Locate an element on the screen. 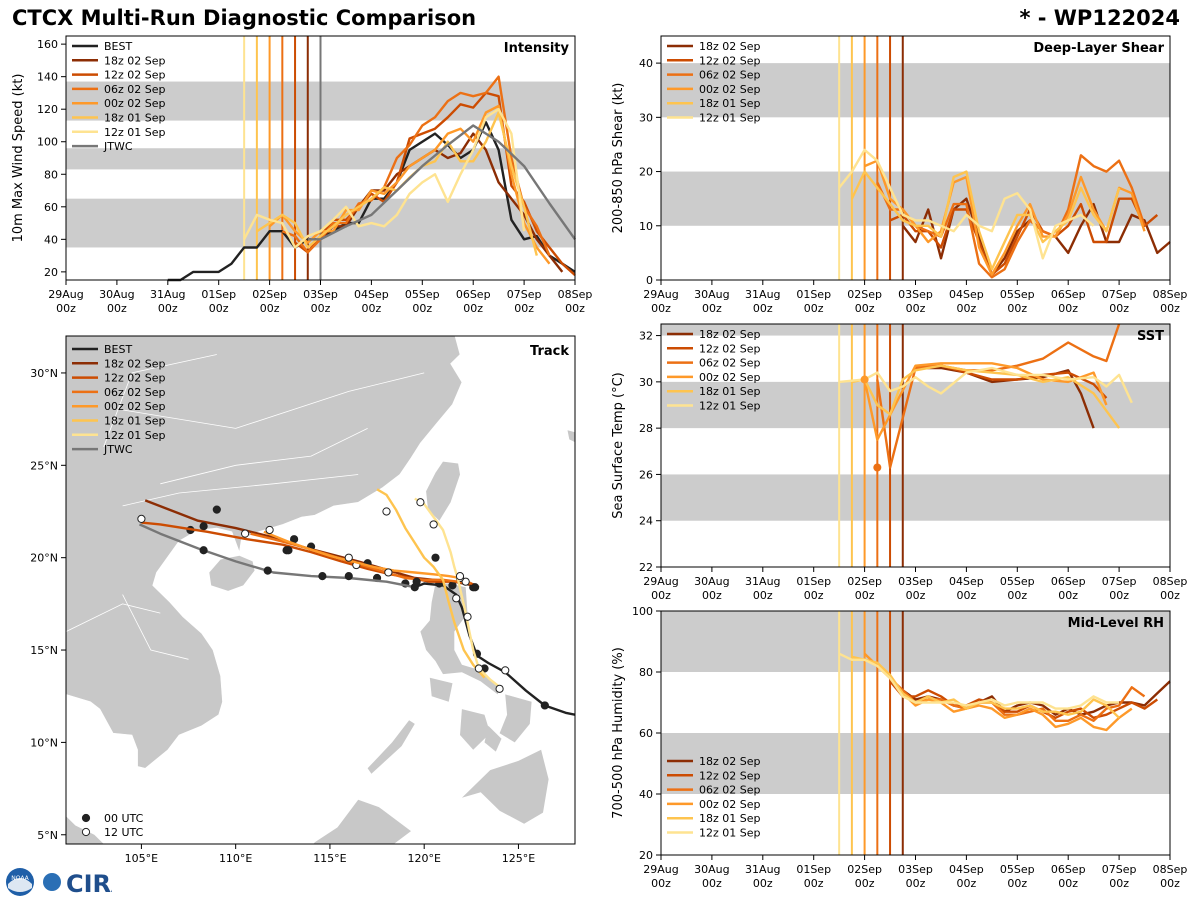 This screenshot has height=900, width=1200. y-tick-label: 32 is located at coordinates (646, 336).